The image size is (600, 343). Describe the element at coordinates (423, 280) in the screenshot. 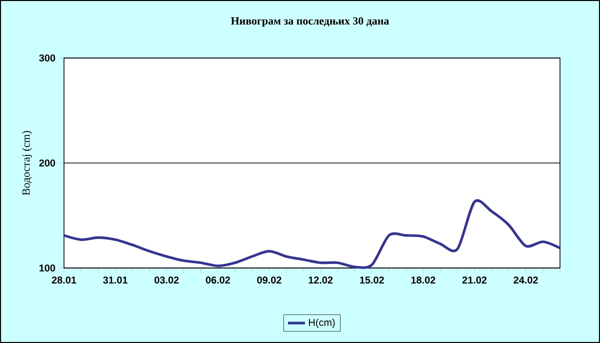

I see `x-tick-label: 18.02` at that location.